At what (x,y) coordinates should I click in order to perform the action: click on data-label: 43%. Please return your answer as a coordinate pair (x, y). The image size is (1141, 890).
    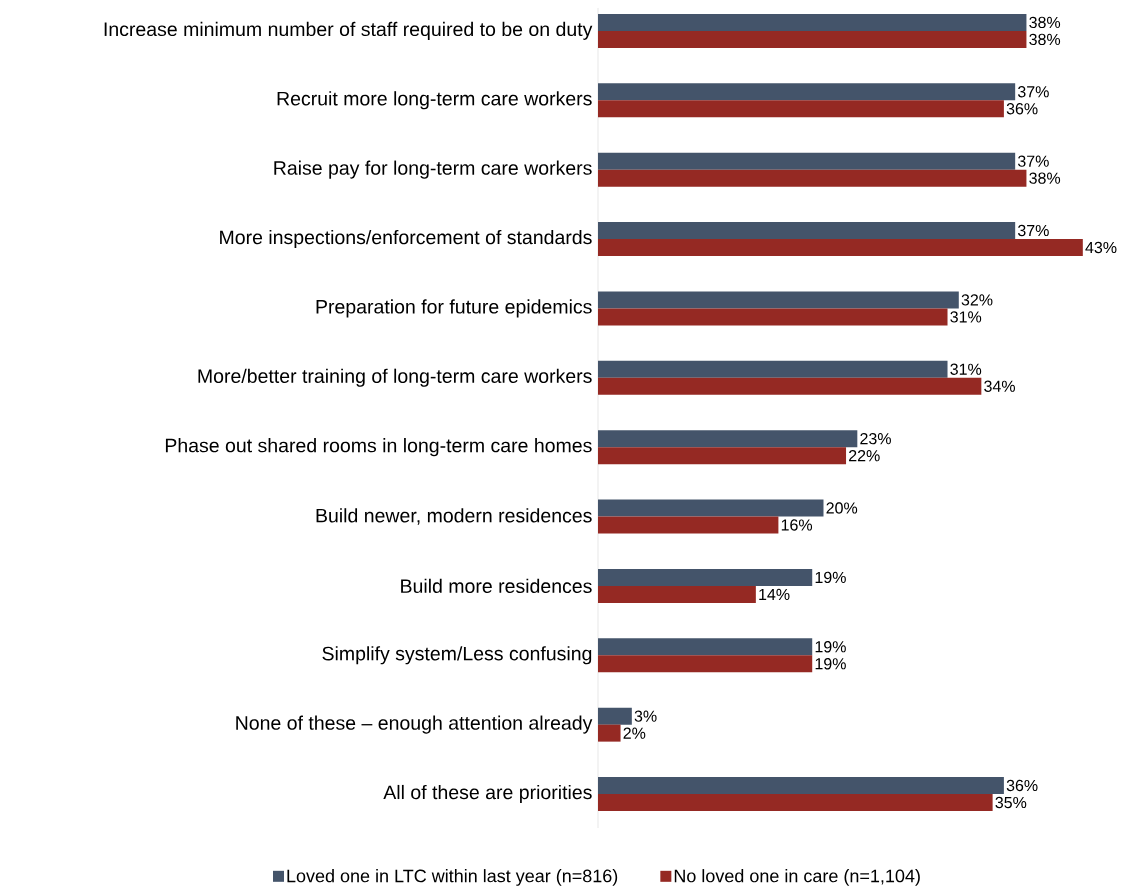
    Looking at the image, I should click on (1101, 247).